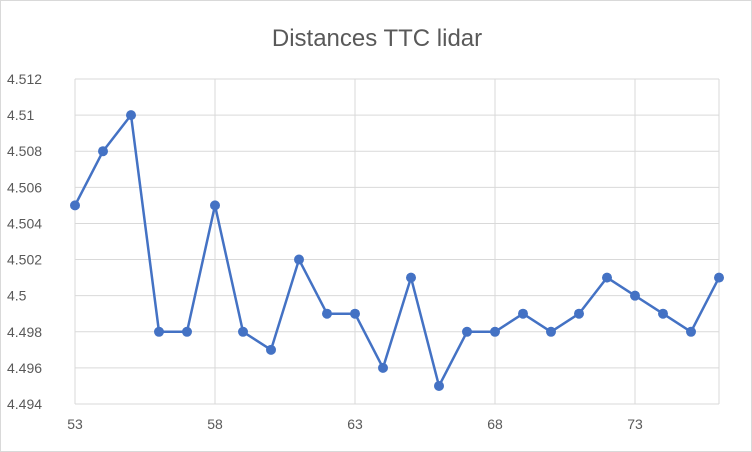 The image size is (752, 452). I want to click on y-tick-label: 4.498, so click(24, 332).